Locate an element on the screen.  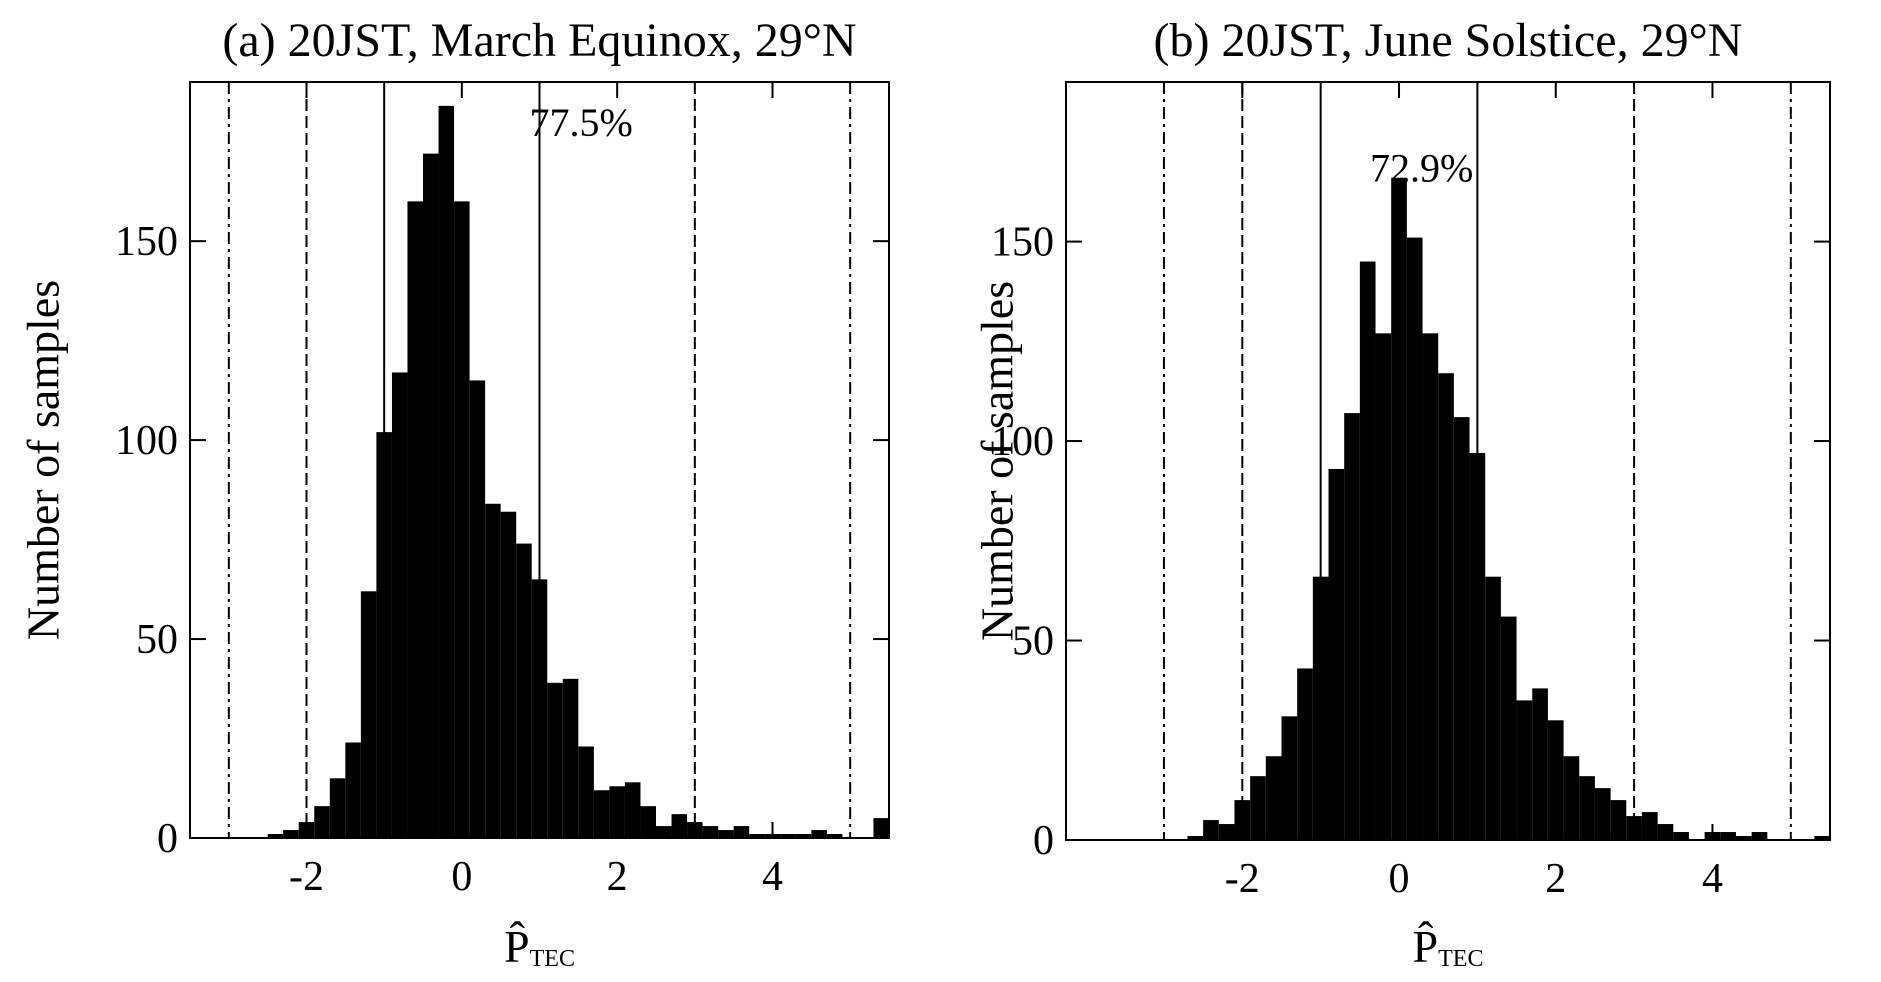
annotation: 77.5% is located at coordinates (581, 122).